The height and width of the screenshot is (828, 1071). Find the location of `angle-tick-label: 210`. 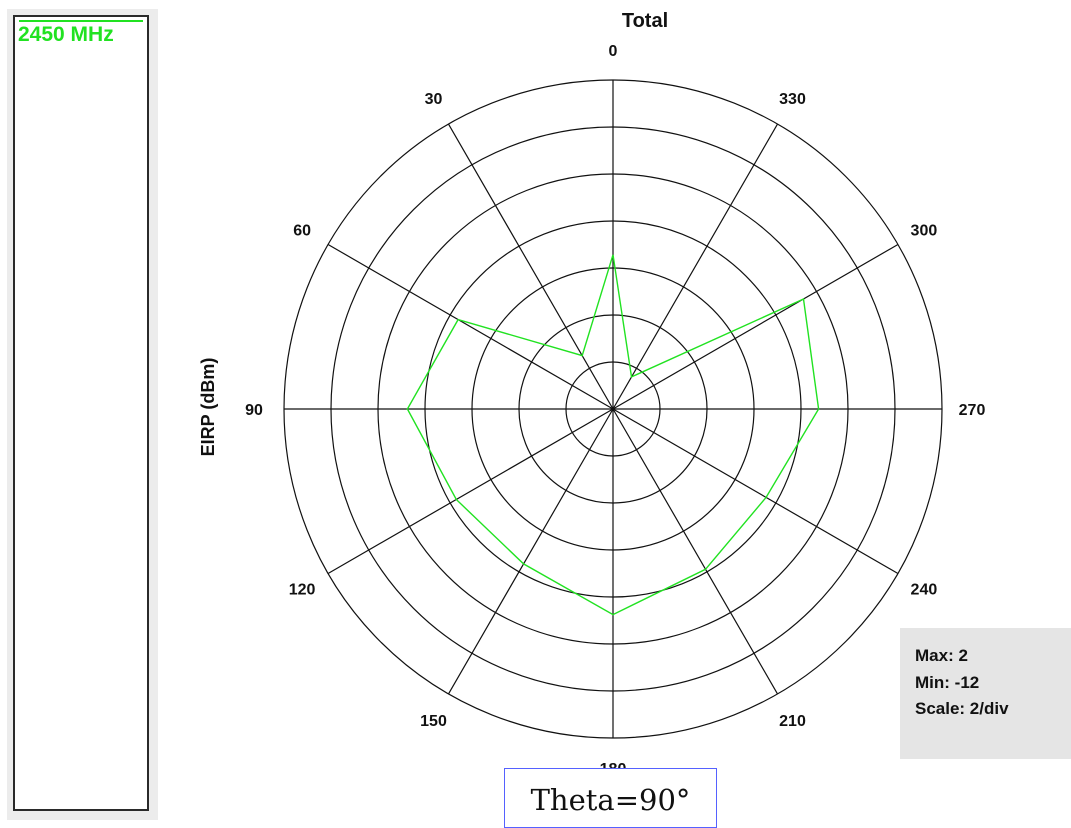

angle-tick-label: 210 is located at coordinates (792, 721).